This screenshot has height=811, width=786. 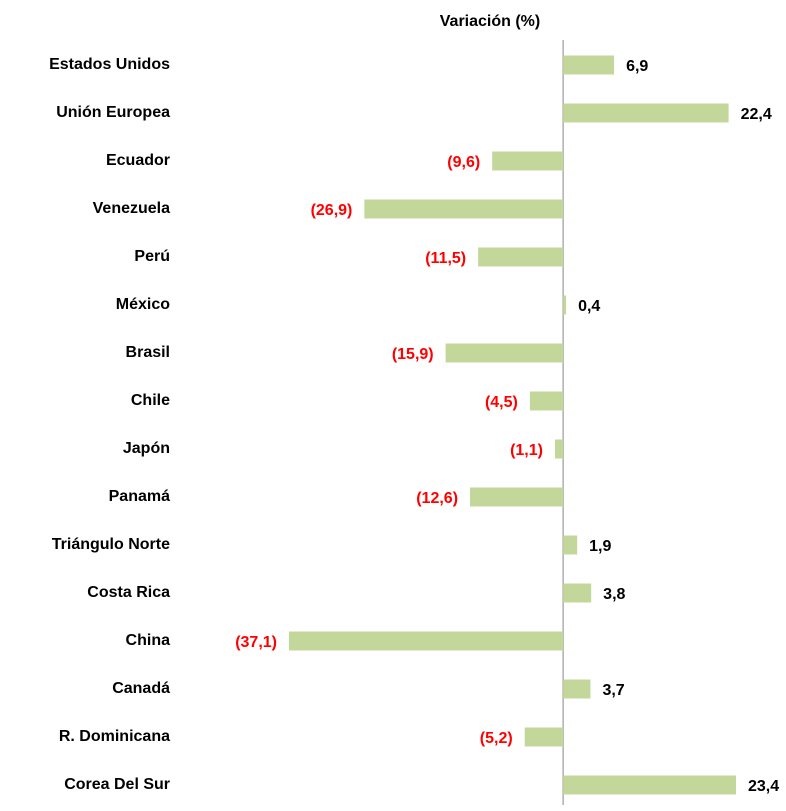 I want to click on category-label: Panamá, so click(x=139, y=496).